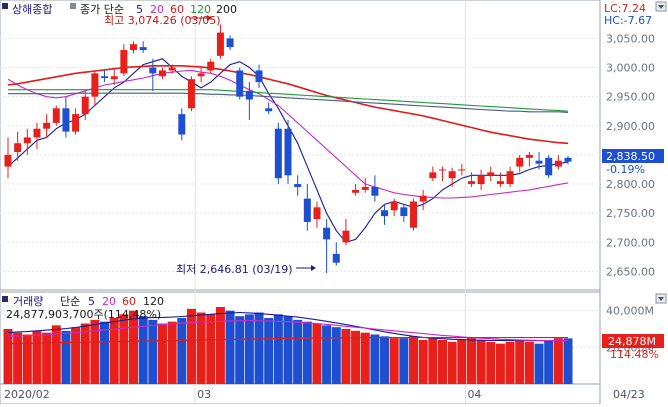  Describe the element at coordinates (139, 9) in the screenshot. I see `legend-period-5: 5` at that location.